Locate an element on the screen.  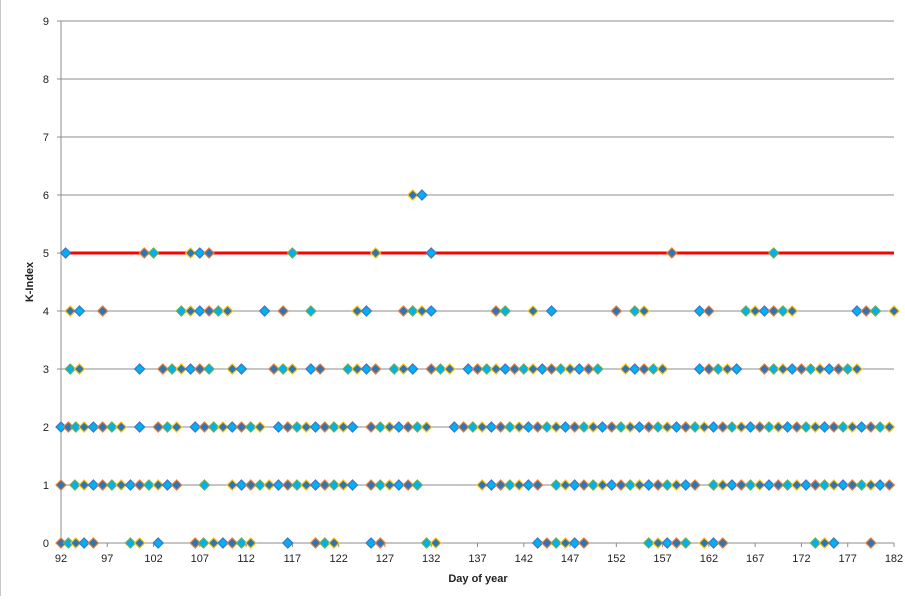
y-tick-label-7: 7 is located at coordinates (46, 138).